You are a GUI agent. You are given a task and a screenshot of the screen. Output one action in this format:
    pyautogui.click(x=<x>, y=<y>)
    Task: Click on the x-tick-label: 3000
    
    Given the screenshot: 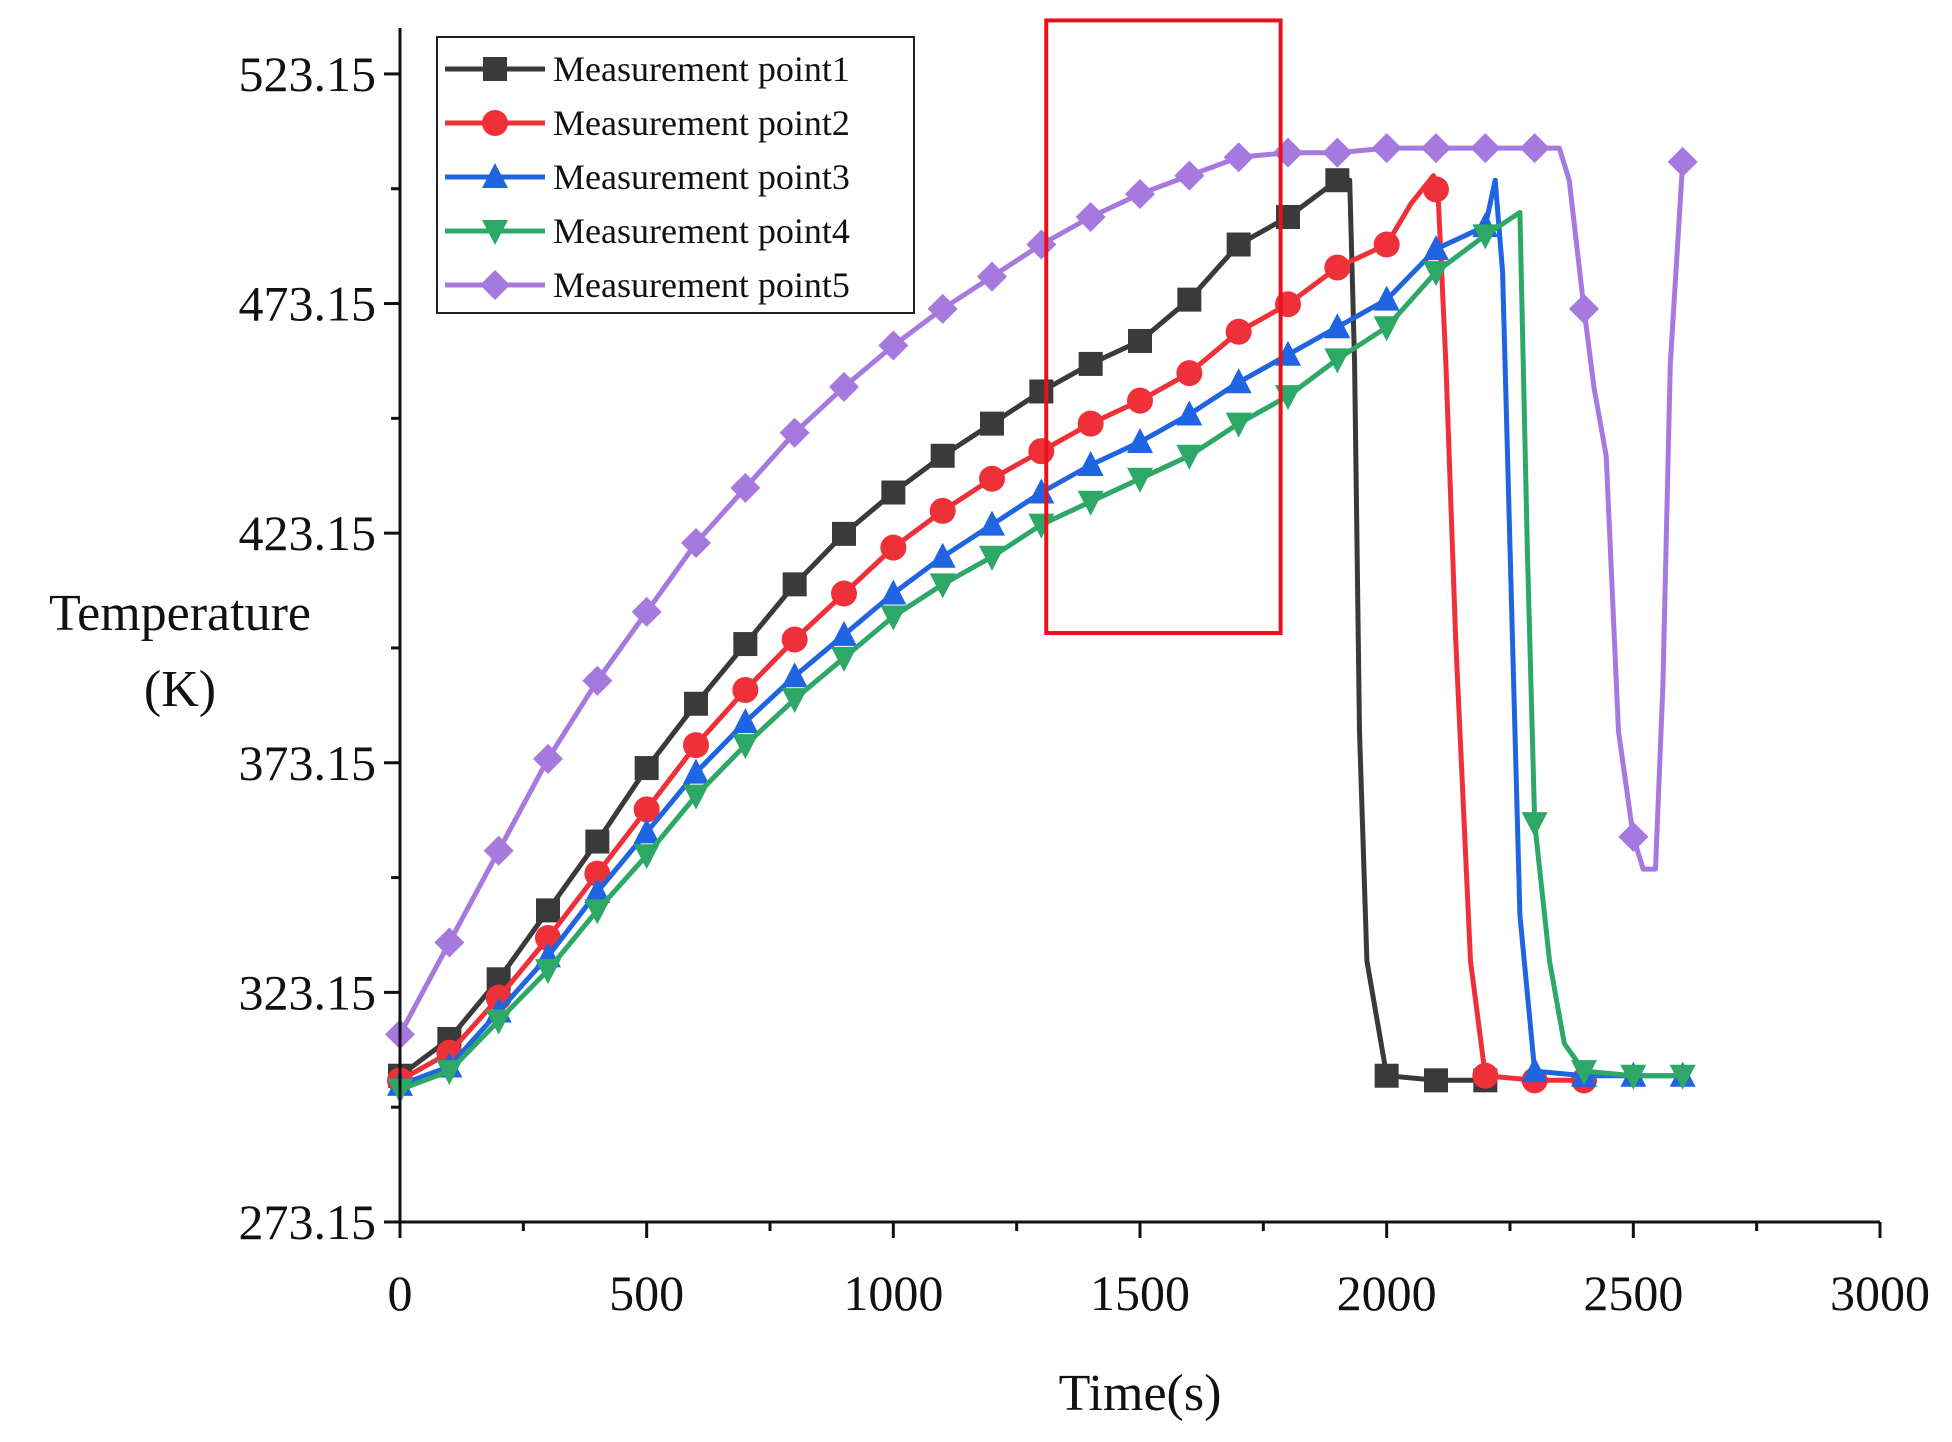 What is the action you would take?
    pyautogui.click(x=1880, y=1293)
    